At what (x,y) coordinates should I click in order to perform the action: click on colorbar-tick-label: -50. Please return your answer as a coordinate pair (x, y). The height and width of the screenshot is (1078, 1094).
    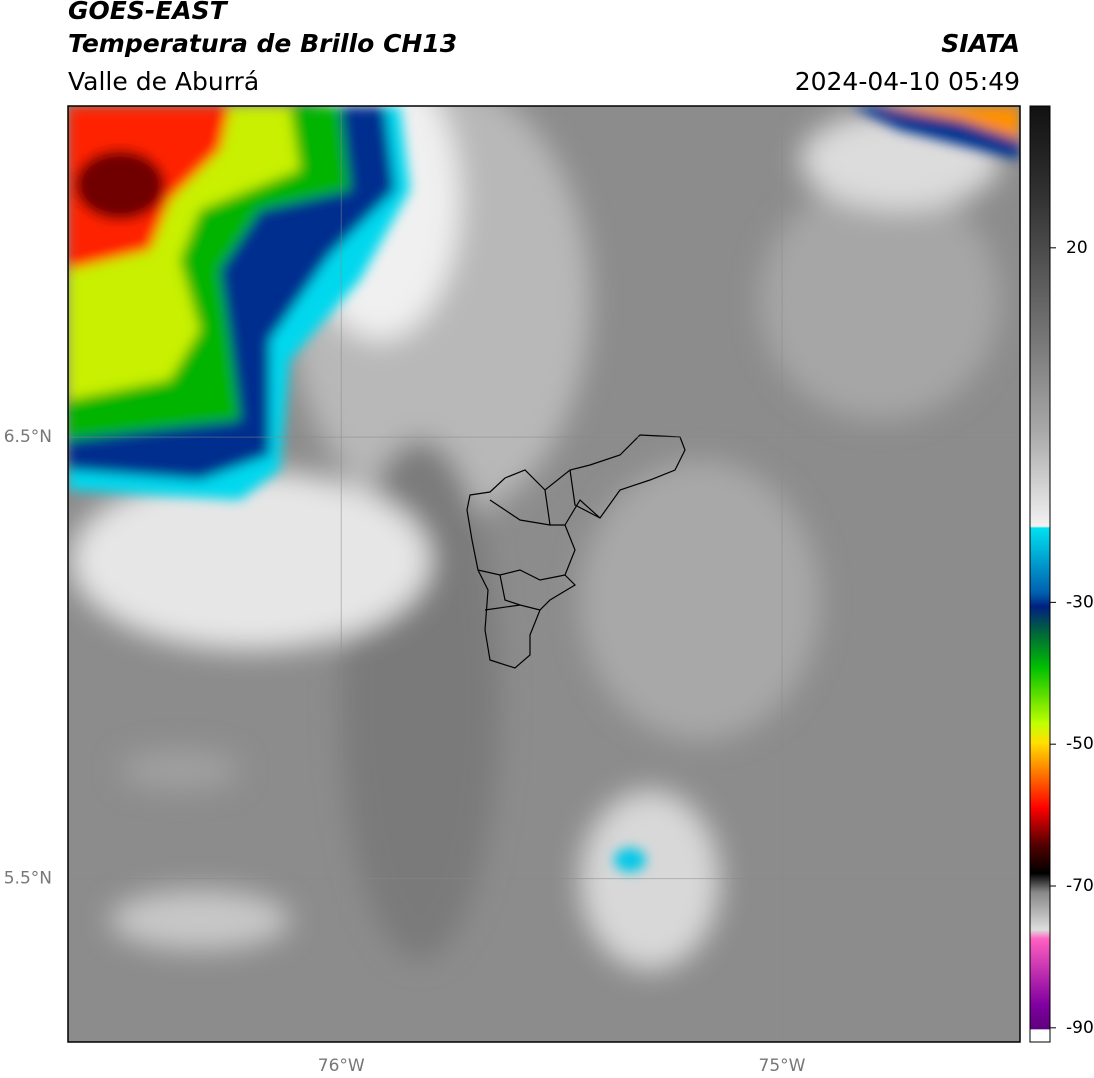
    Looking at the image, I should click on (1080, 744).